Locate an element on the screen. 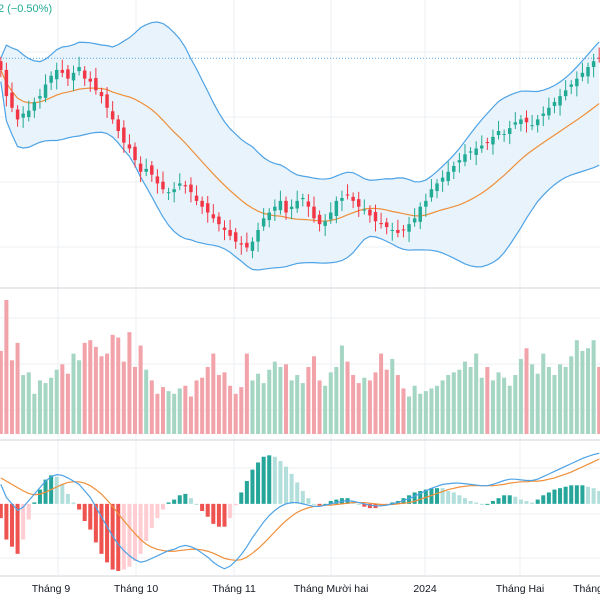  time-axis-label: Tháng 9 is located at coordinates (51, 589).